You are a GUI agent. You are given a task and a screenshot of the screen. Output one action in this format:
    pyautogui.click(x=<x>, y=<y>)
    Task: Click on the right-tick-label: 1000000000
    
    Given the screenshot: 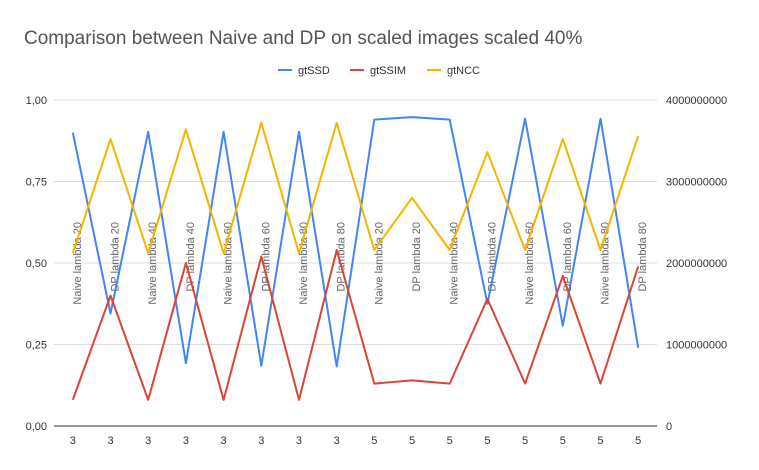 What is the action you would take?
    pyautogui.click(x=696, y=346)
    